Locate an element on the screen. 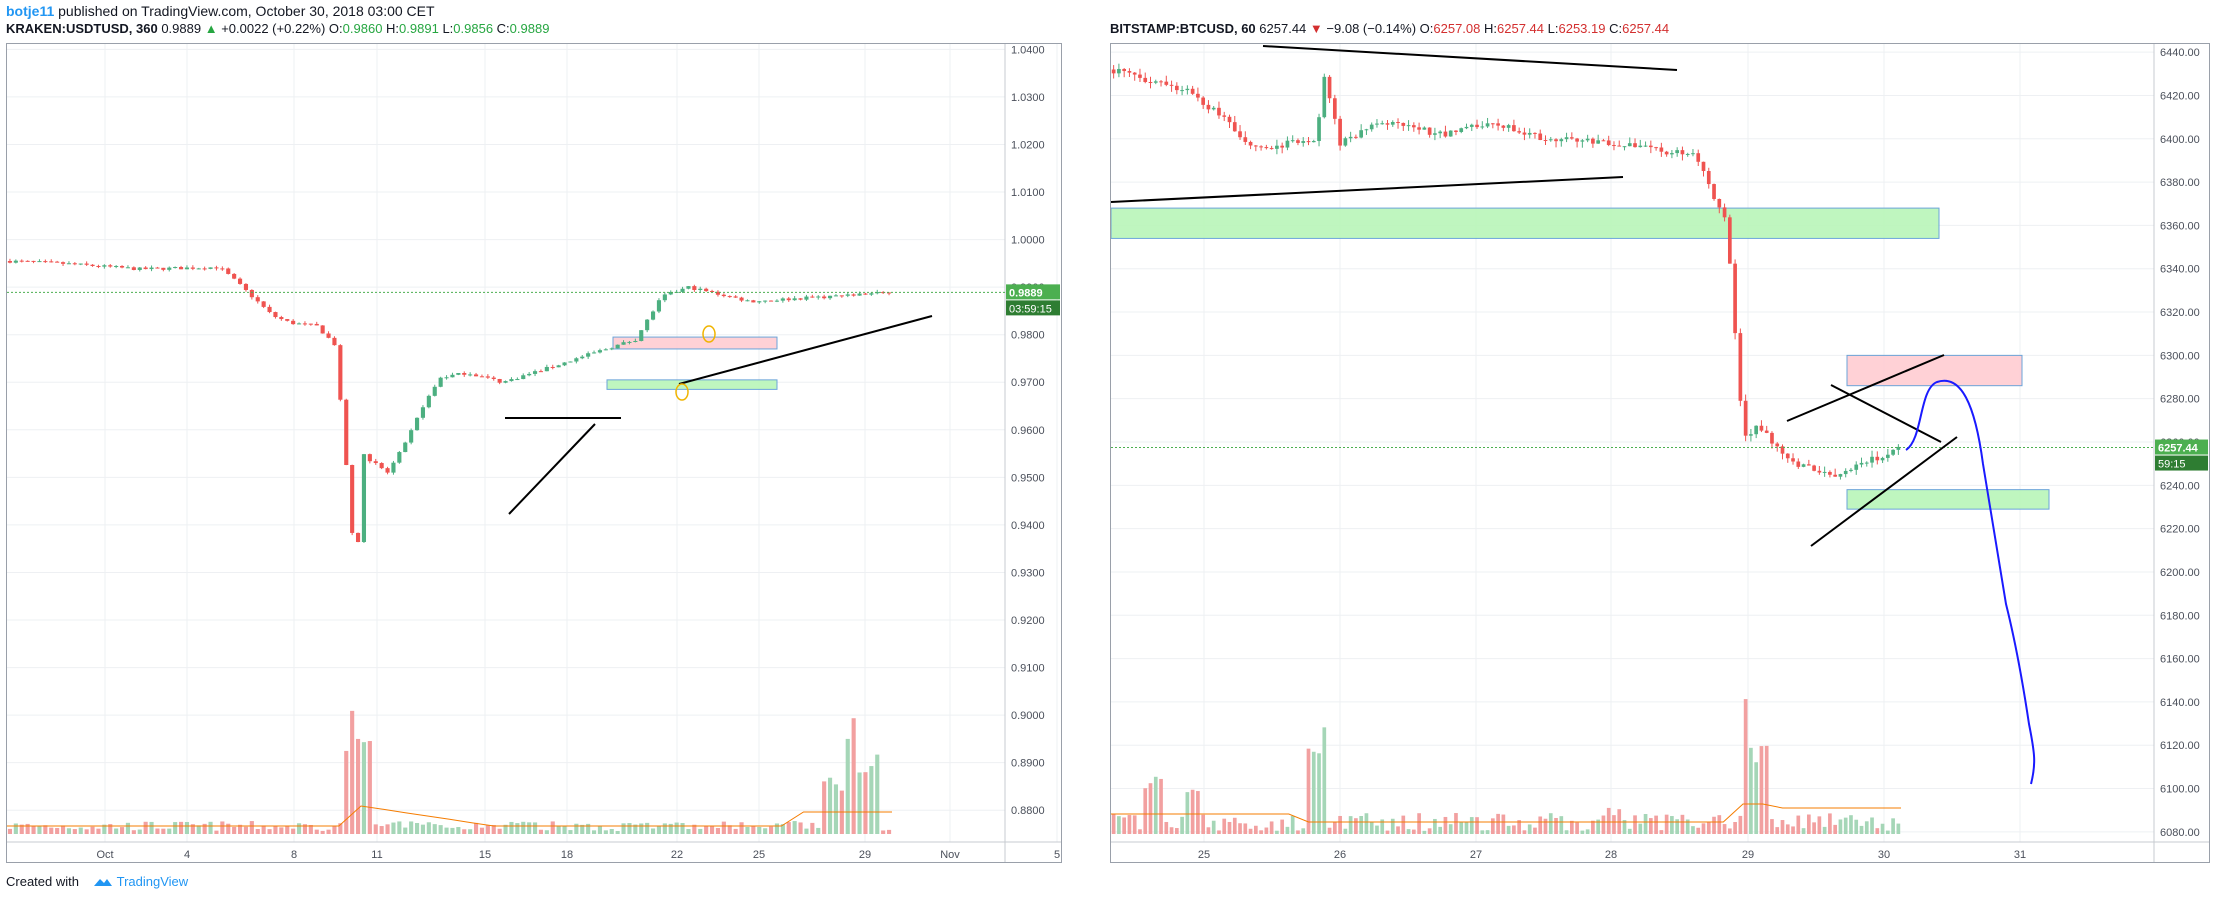  right-low: 6253.19 is located at coordinates (1582, 28).